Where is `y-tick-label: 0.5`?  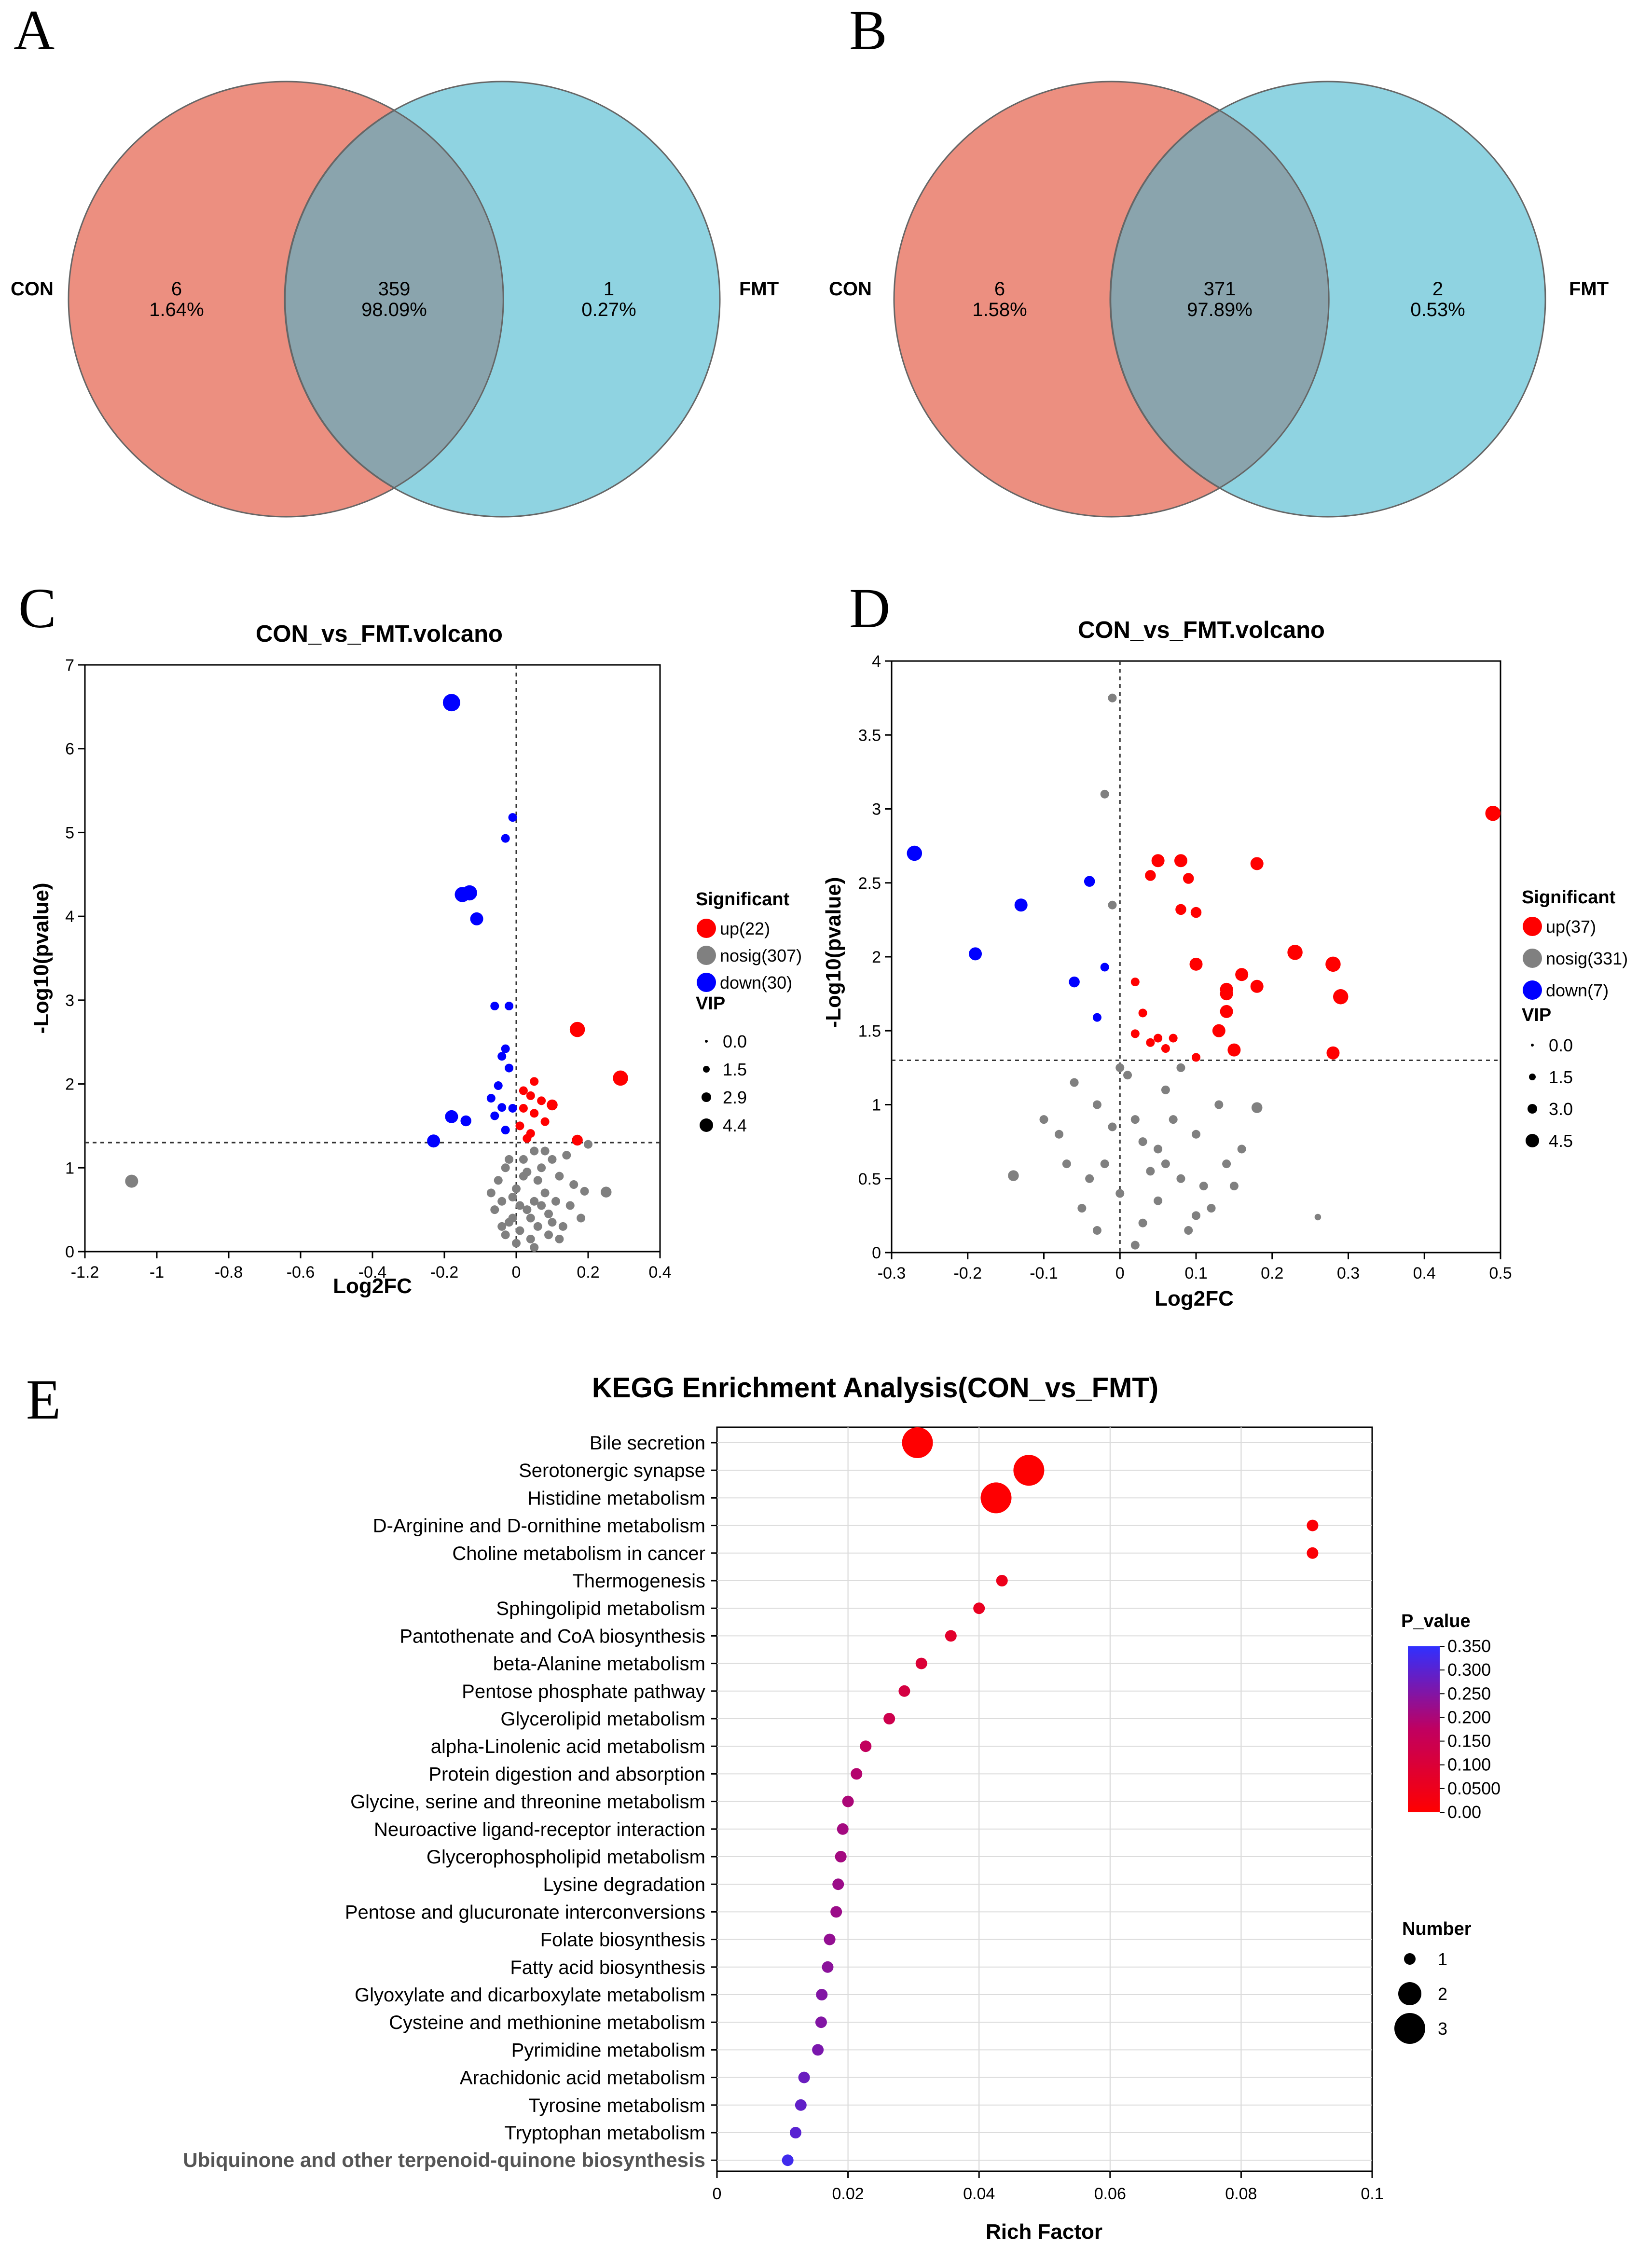 y-tick-label: 0.5 is located at coordinates (869, 1179).